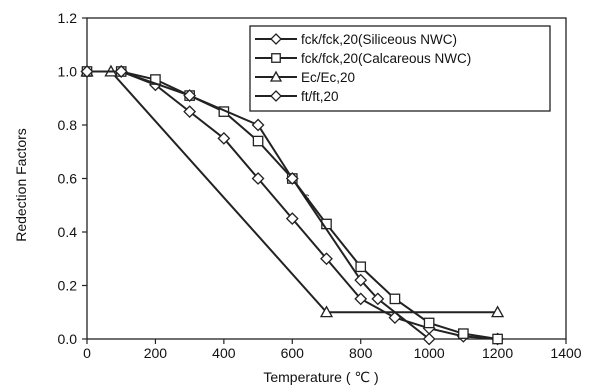 This screenshot has height=392, width=605. I want to click on x-tick-label: 1000, so click(429, 353).